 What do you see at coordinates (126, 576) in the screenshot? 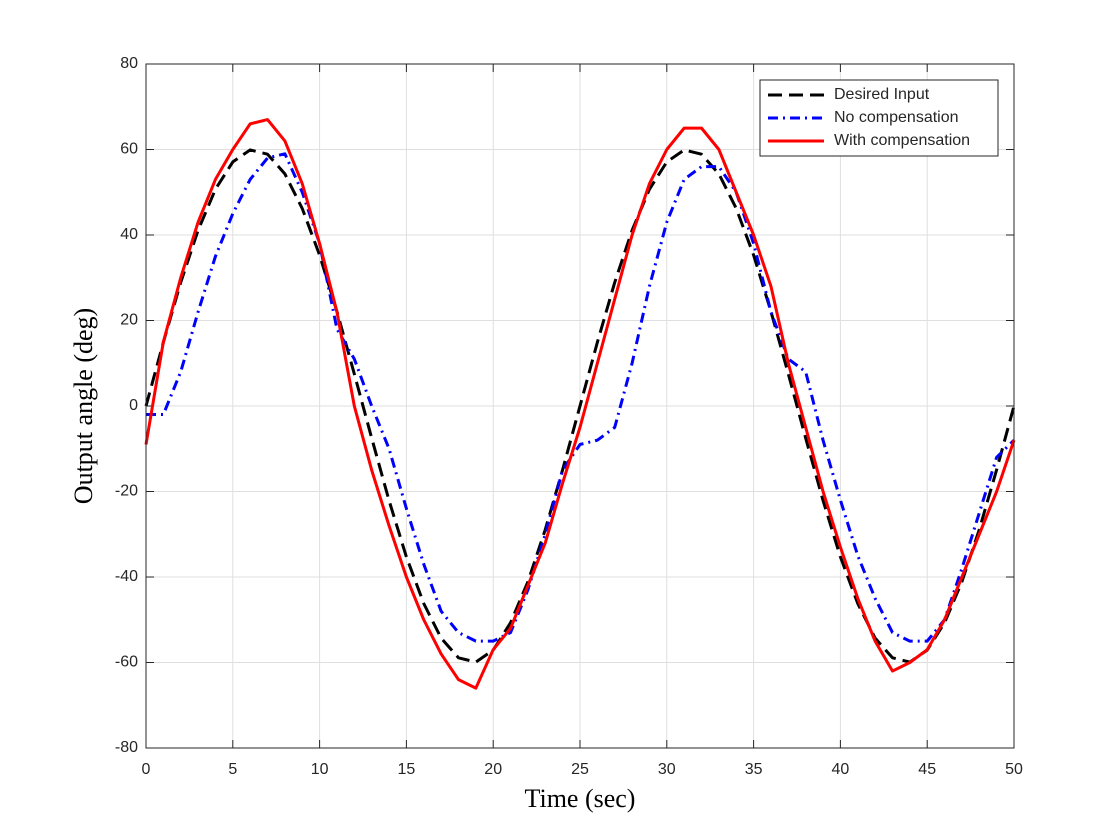
I see `y-tick-label: -40` at bounding box center [126, 576].